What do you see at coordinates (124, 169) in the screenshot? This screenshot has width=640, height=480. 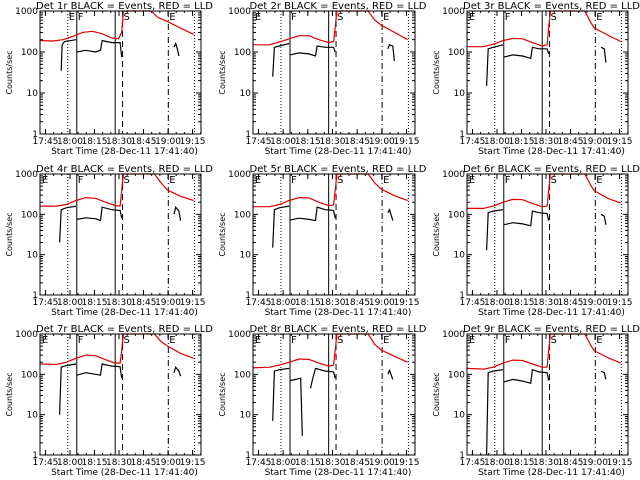 I see `panel-title: Det 4r BLACK = Events, RED = LLD` at bounding box center [124, 169].